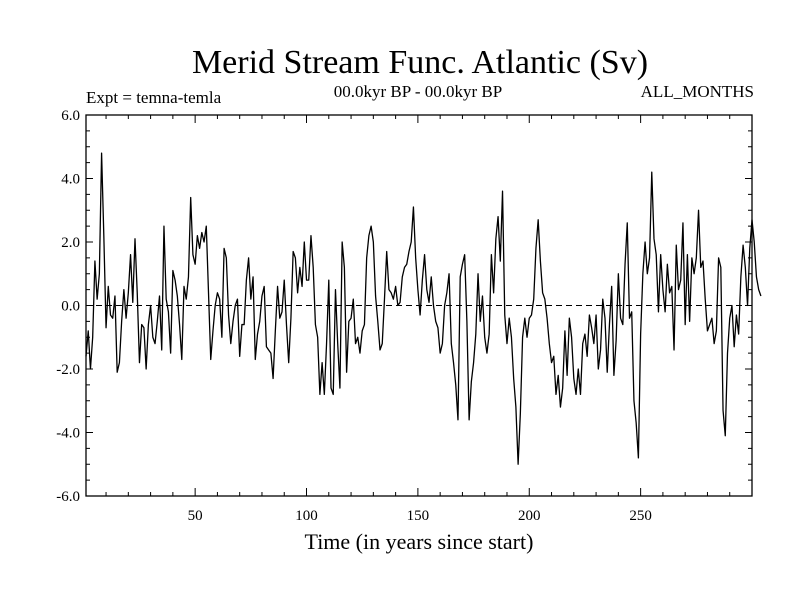 Image resolution: width=800 pixels, height=600 pixels. Describe the element at coordinates (70, 243) in the screenshot. I see `y-tick-label: 2.0` at that location.